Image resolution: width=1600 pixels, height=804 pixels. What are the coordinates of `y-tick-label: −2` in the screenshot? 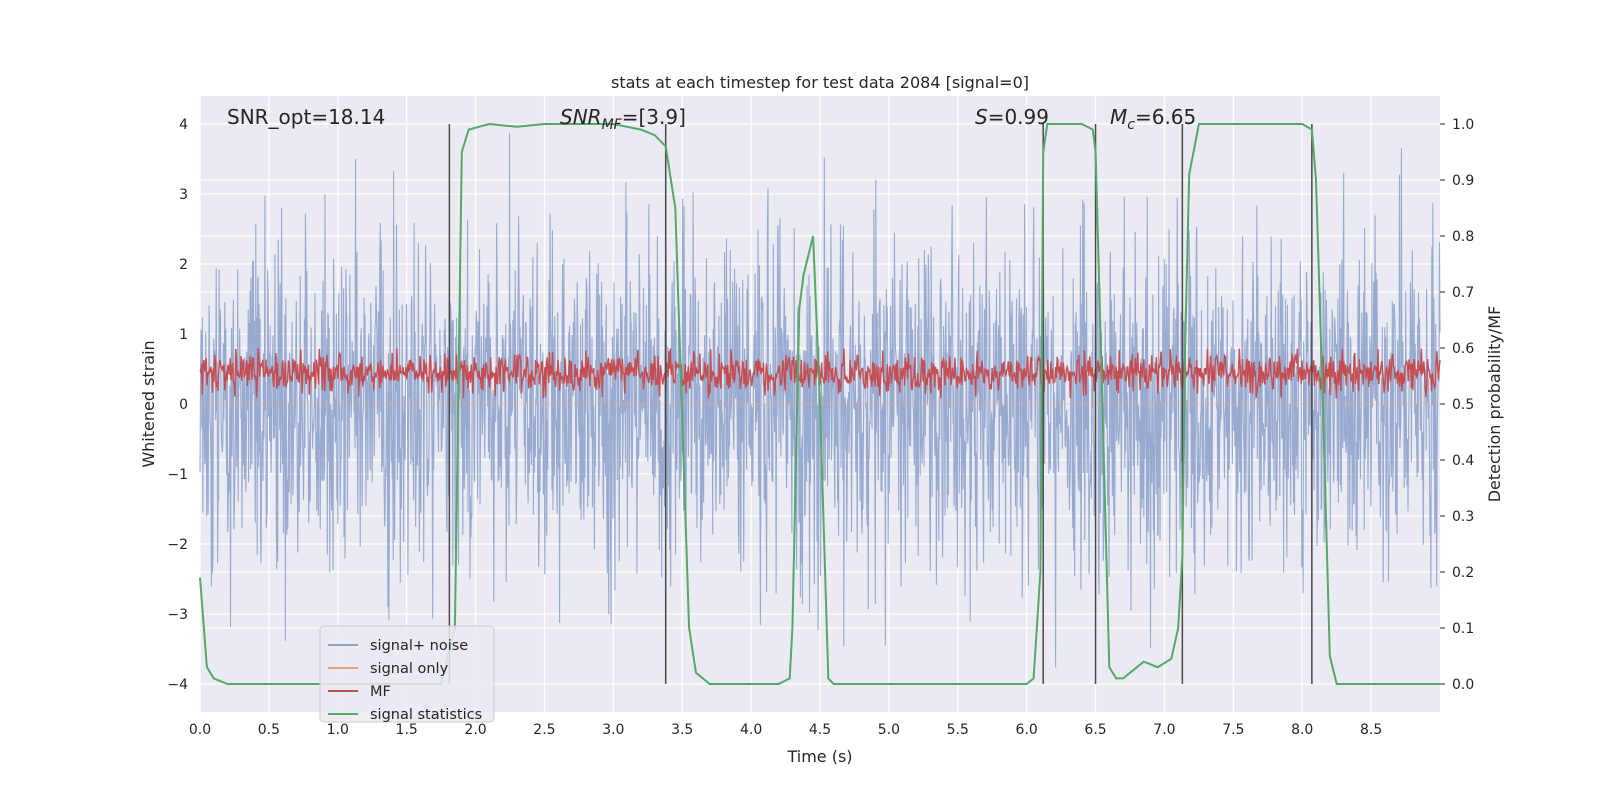 It's located at (177, 545).